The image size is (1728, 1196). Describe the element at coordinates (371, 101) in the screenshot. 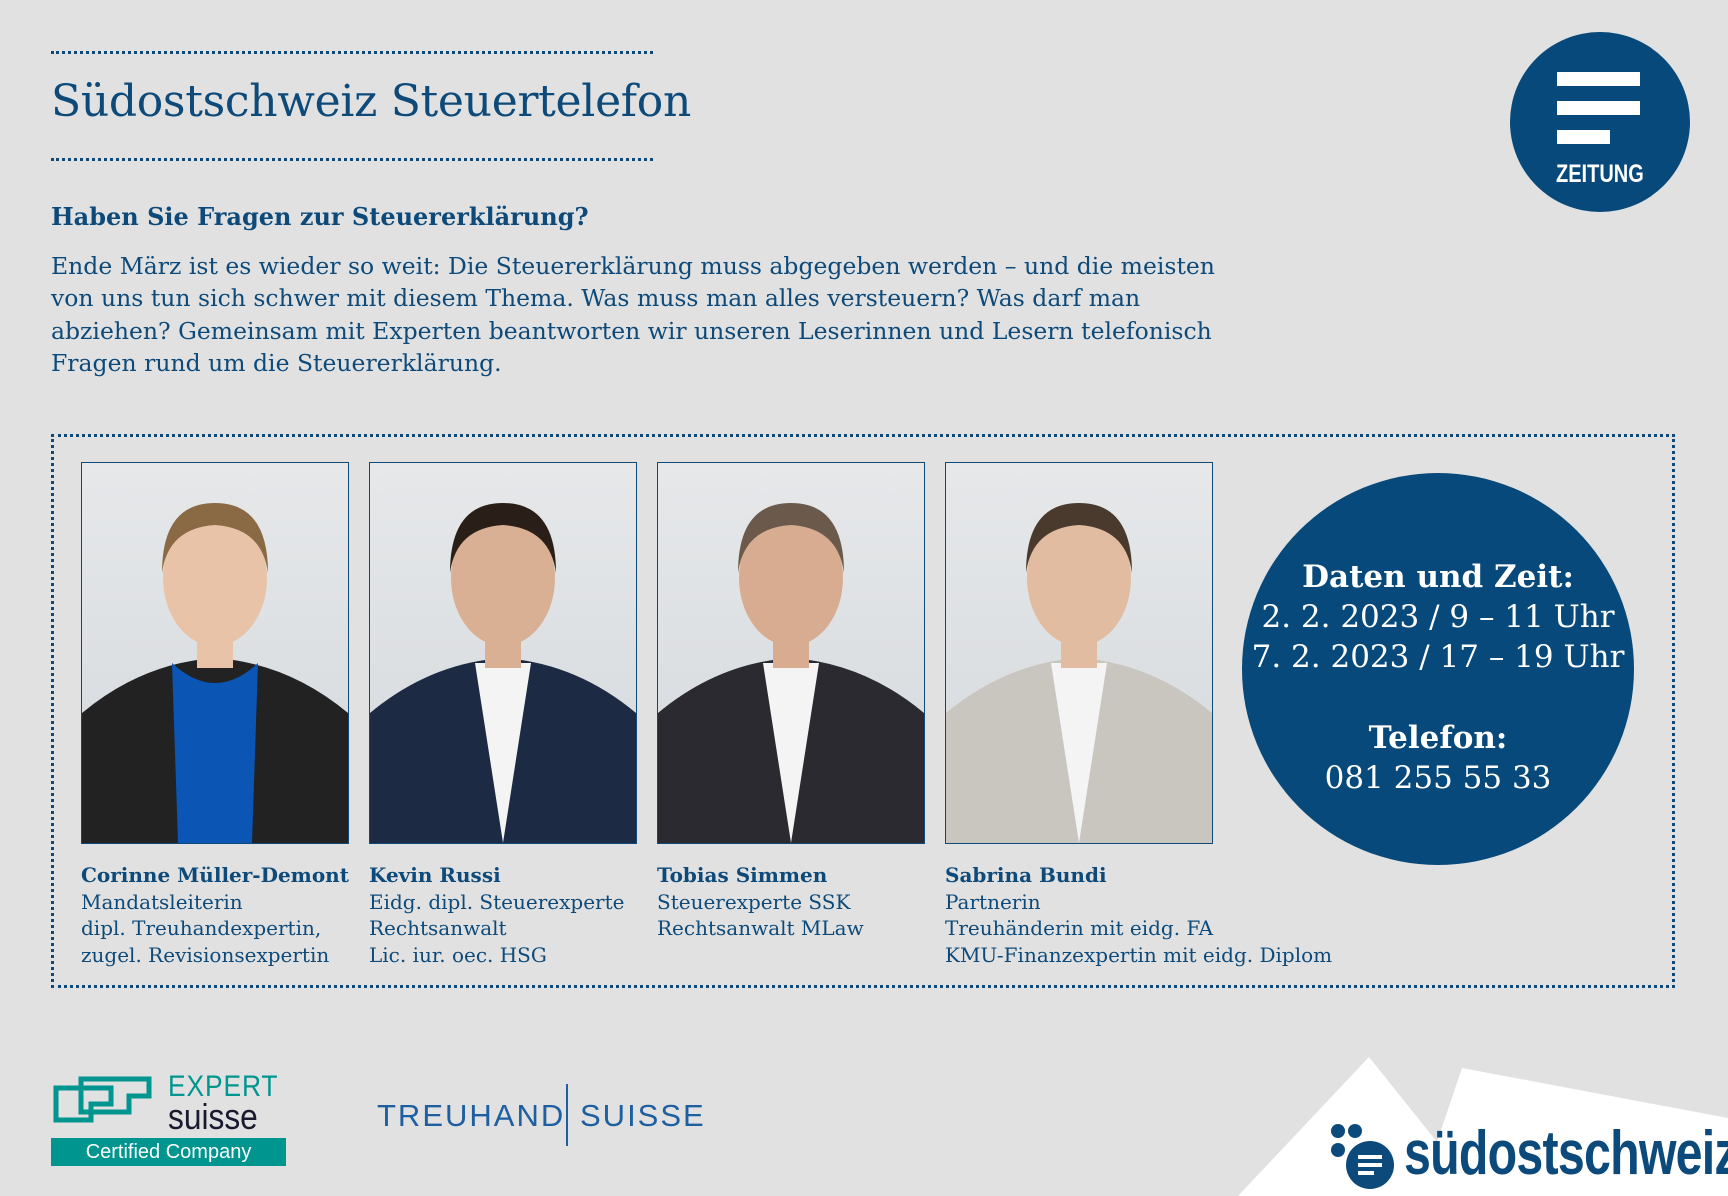

I see `page-title: Südostschweiz Steuertelefon` at that location.